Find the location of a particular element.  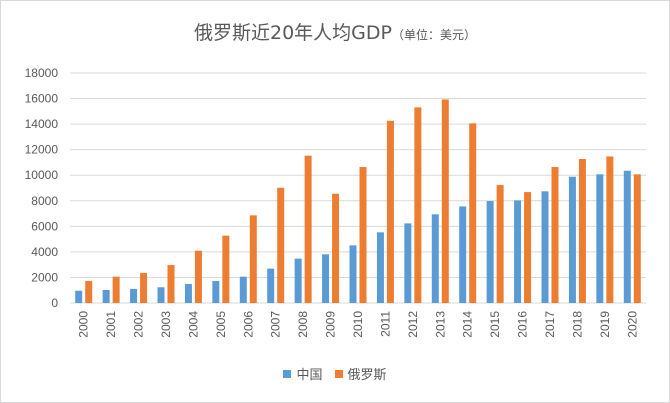

bar-china-2016 is located at coordinates (518, 251).